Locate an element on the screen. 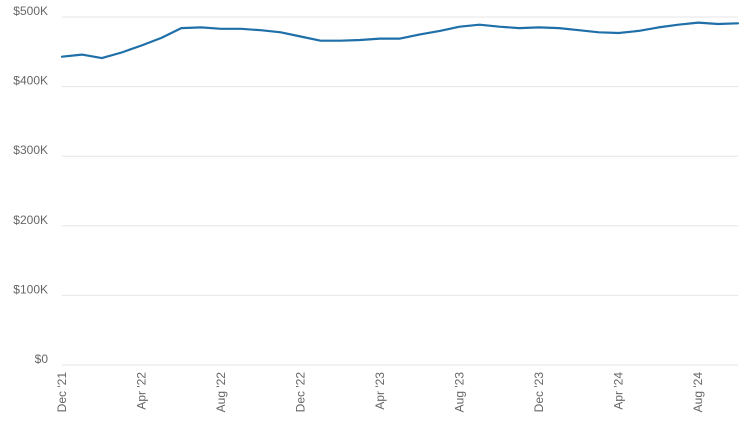 This screenshot has height=424, width=748. y-tick-label: $300K is located at coordinates (30, 150).